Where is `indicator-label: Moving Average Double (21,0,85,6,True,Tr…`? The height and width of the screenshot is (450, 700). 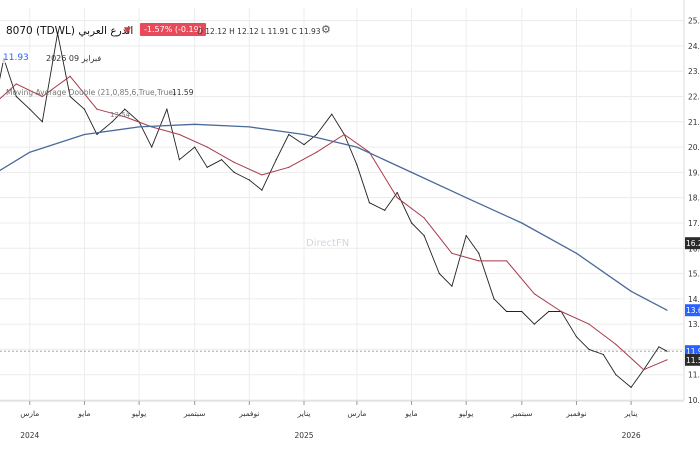
indicator-label: Moving Average Double (21,0,85,6,True,Tr… is located at coordinates (91, 92).